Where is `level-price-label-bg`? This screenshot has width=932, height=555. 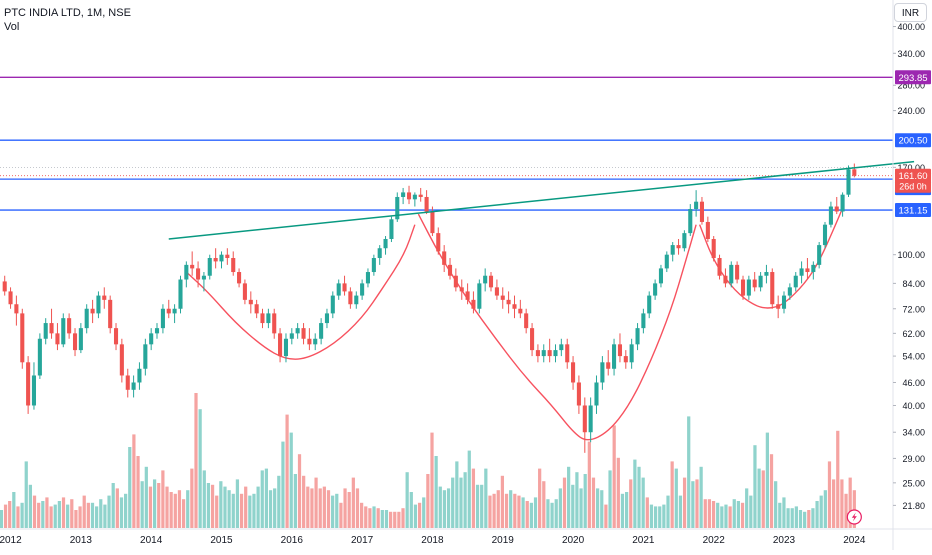
level-price-label-bg is located at coordinates (913, 140).